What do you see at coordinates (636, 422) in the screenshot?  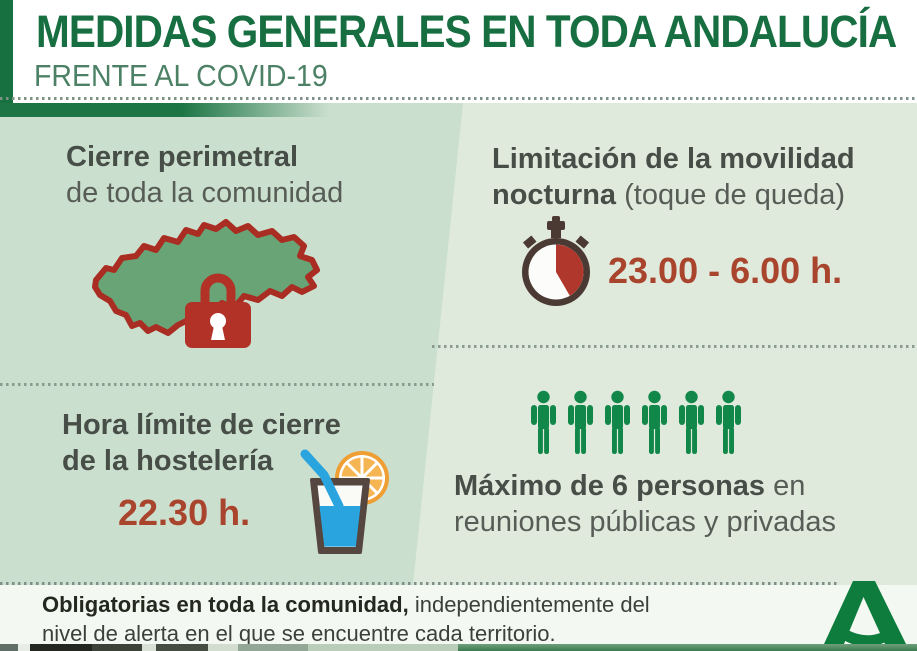 I see `person-icons` at bounding box center [636, 422].